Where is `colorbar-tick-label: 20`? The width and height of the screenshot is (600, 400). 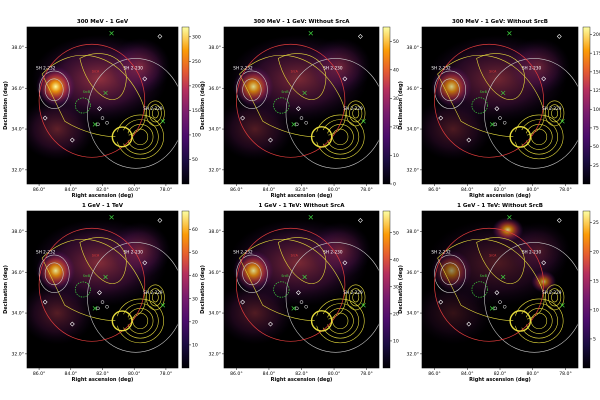
colorbar-tick-label: 20 is located at coordinates (195, 322).